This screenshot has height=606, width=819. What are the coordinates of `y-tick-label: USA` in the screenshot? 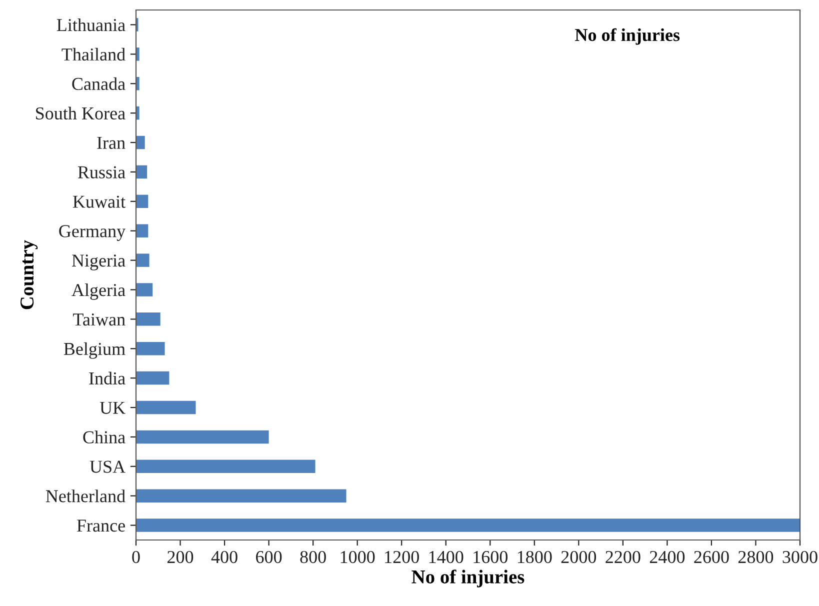 It's located at (108, 466).